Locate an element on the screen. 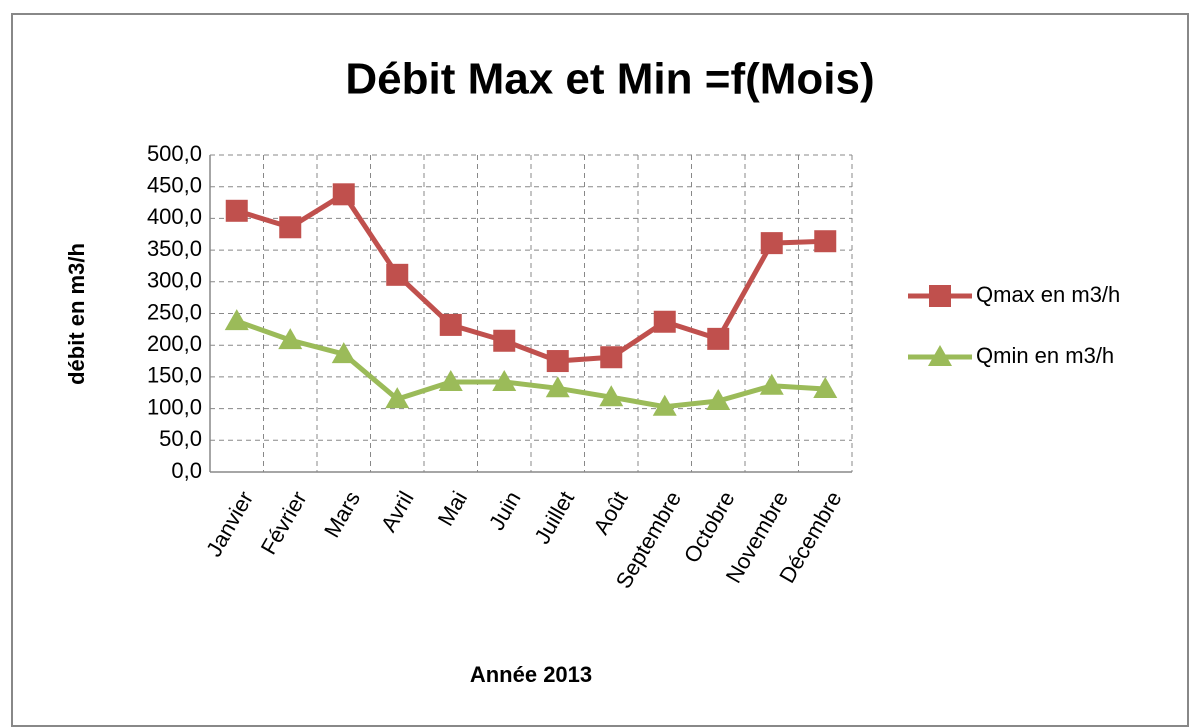 This screenshot has height=728, width=1200. chart-title: Débit Max et Min =f(Mois) is located at coordinates (609, 79).